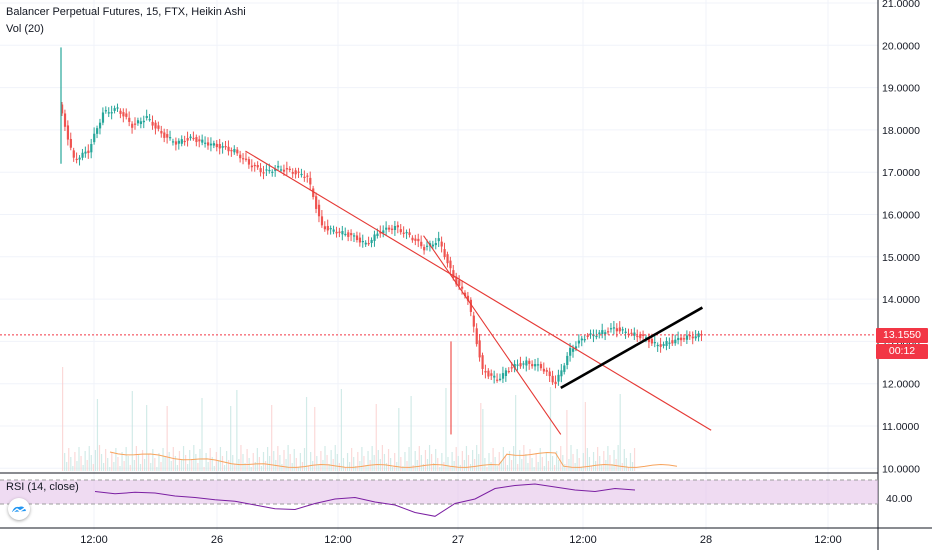  What do you see at coordinates (902, 335) in the screenshot?
I see `current-price-tag: 13.1550` at bounding box center [902, 335].